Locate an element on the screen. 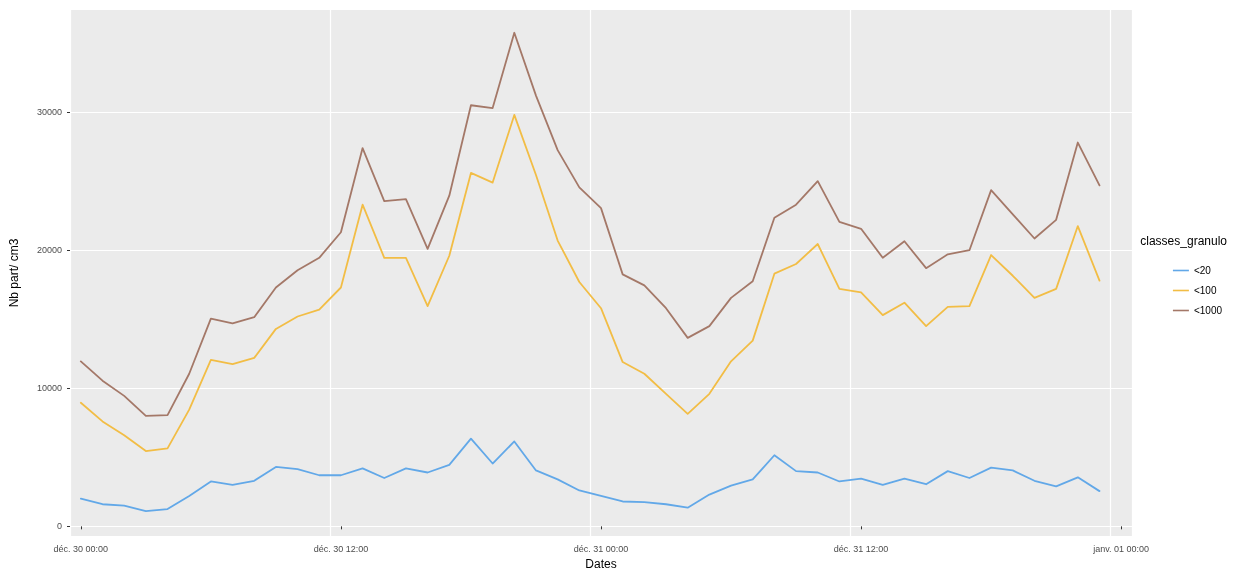  y-tick-label: 0 is located at coordinates (59, 526).